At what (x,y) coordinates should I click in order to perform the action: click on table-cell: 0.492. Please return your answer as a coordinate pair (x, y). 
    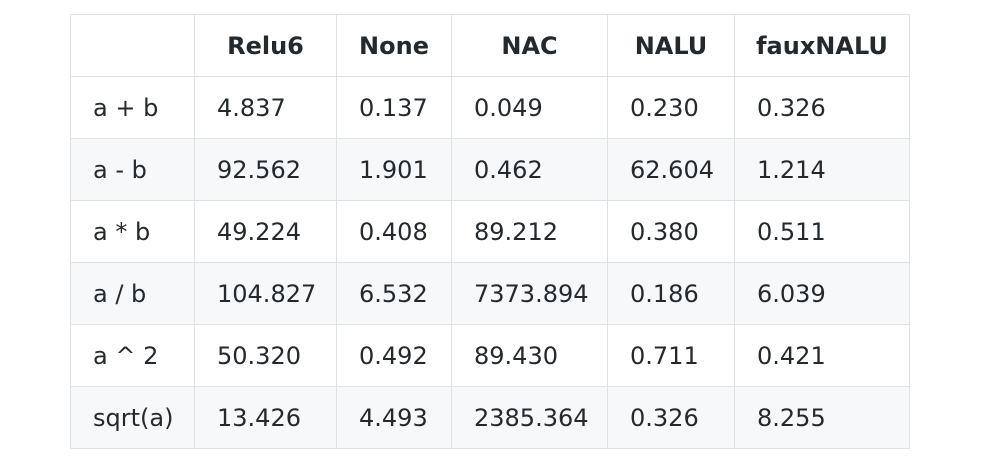
    Looking at the image, I should click on (394, 355).